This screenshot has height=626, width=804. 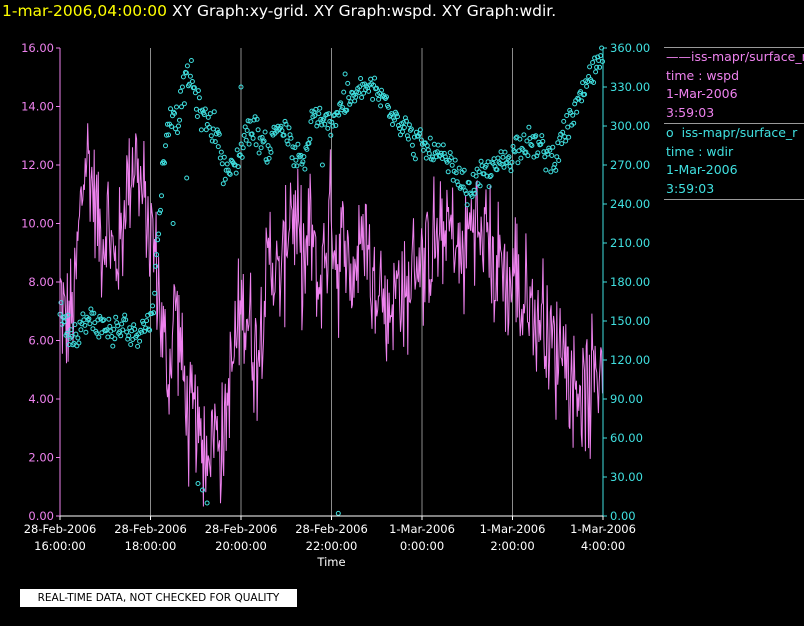 I want to click on legend-wdir-date: 1-Mar-2006, so click(x=702, y=169).